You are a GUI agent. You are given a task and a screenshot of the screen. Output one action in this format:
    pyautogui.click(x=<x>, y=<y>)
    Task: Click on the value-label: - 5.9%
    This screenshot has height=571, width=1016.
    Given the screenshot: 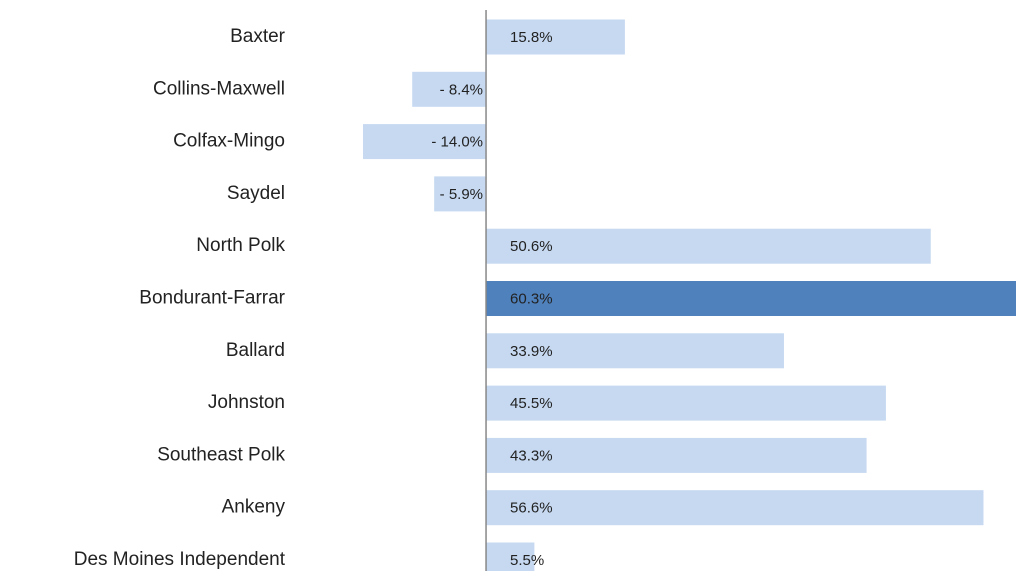 What is the action you would take?
    pyautogui.click(x=461, y=194)
    